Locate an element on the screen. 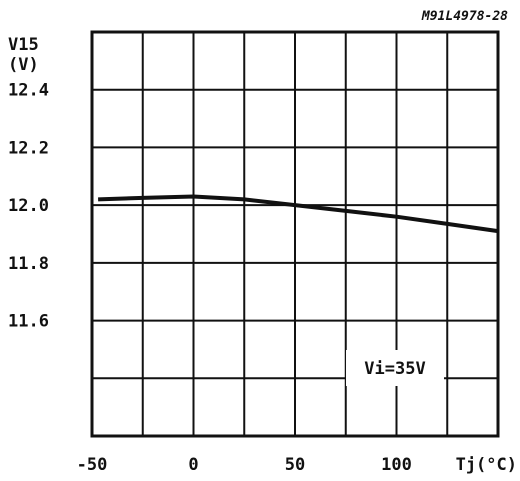  x-tick-label: -50 is located at coordinates (92, 465).